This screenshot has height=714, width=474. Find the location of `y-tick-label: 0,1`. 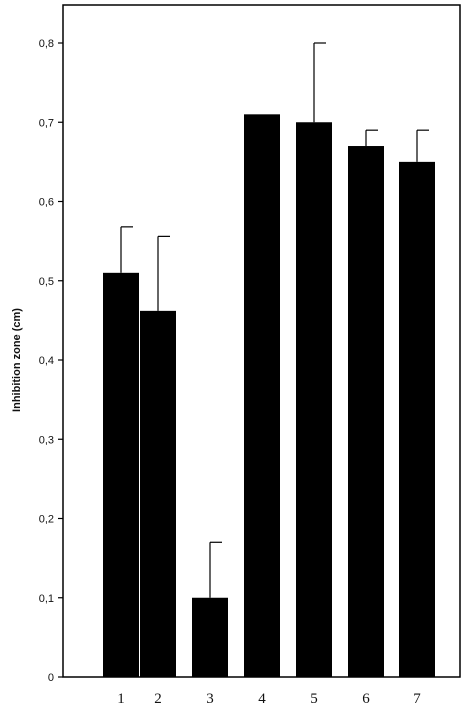

y-tick-label: 0,1 is located at coordinates (46, 599).